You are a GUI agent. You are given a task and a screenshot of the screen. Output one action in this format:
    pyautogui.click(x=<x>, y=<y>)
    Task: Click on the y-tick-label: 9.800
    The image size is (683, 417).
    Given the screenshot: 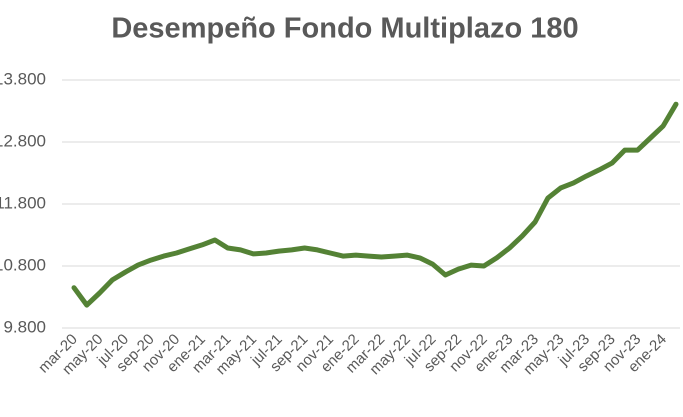 What is the action you would take?
    pyautogui.click(x=24, y=326)
    